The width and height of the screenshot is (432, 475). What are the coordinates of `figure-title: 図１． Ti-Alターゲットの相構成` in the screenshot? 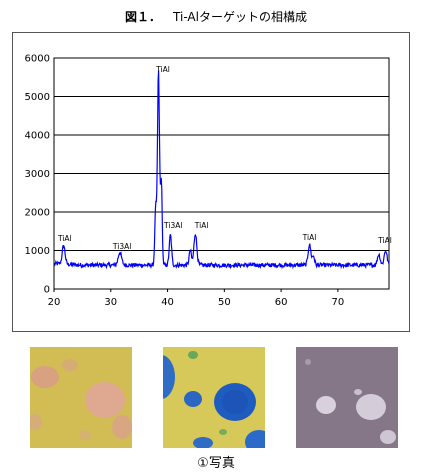 It's located at (216, 16).